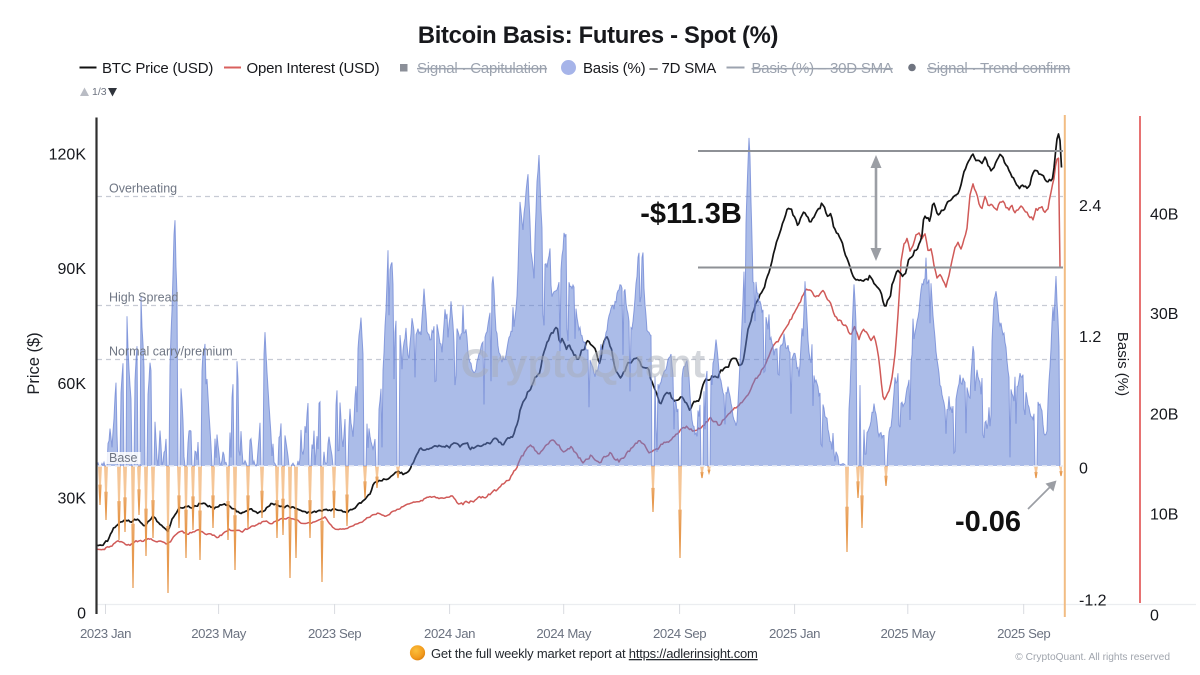  I want to click on svg-text:Bitcoin Basis: Futures - Spot: Bitcoin Basis: Futures - Spot (%), so click(598, 35).